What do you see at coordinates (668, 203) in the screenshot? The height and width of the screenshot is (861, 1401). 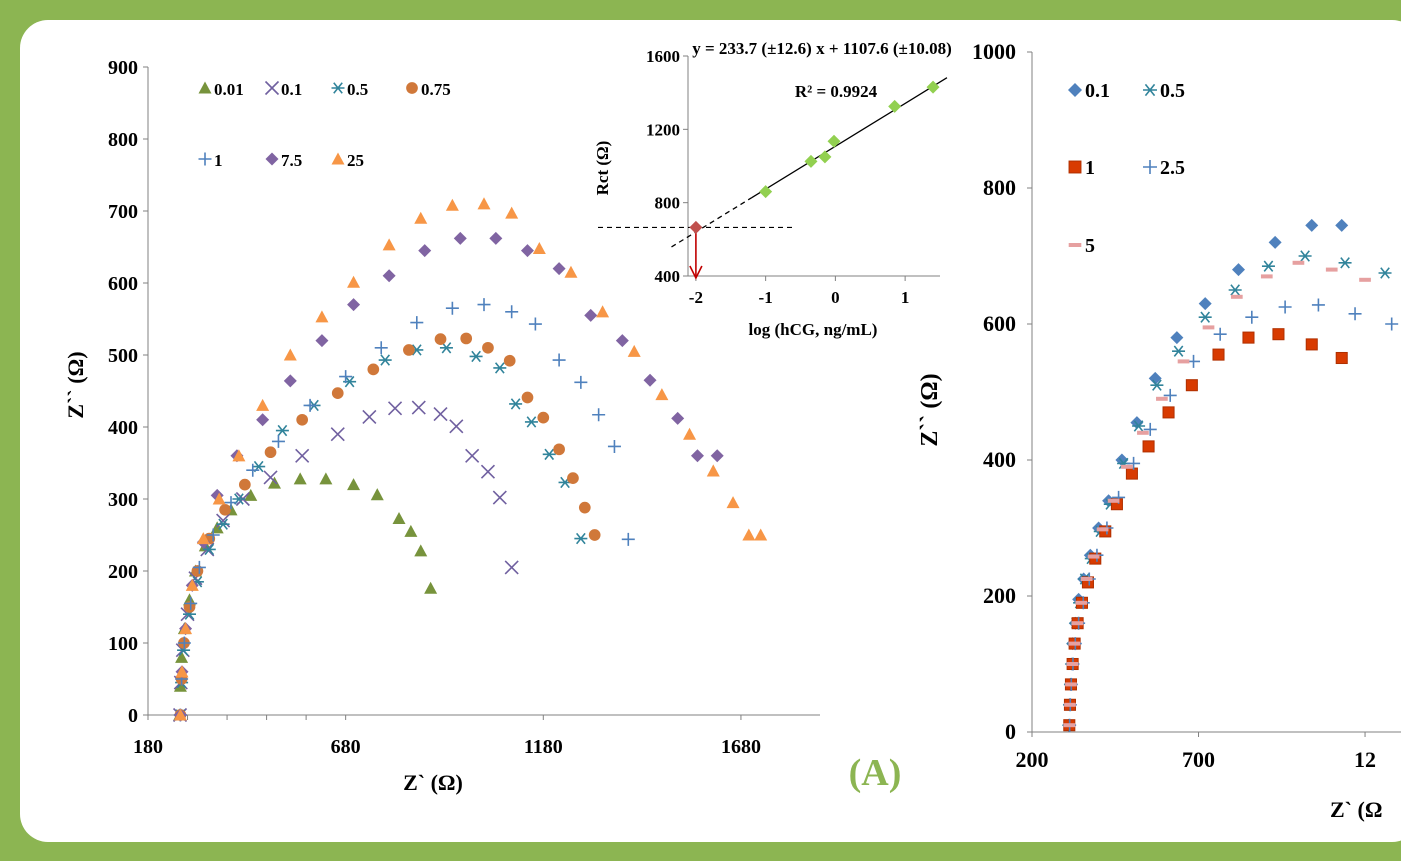 I see `y-tick-label-inset: 800` at bounding box center [668, 203].